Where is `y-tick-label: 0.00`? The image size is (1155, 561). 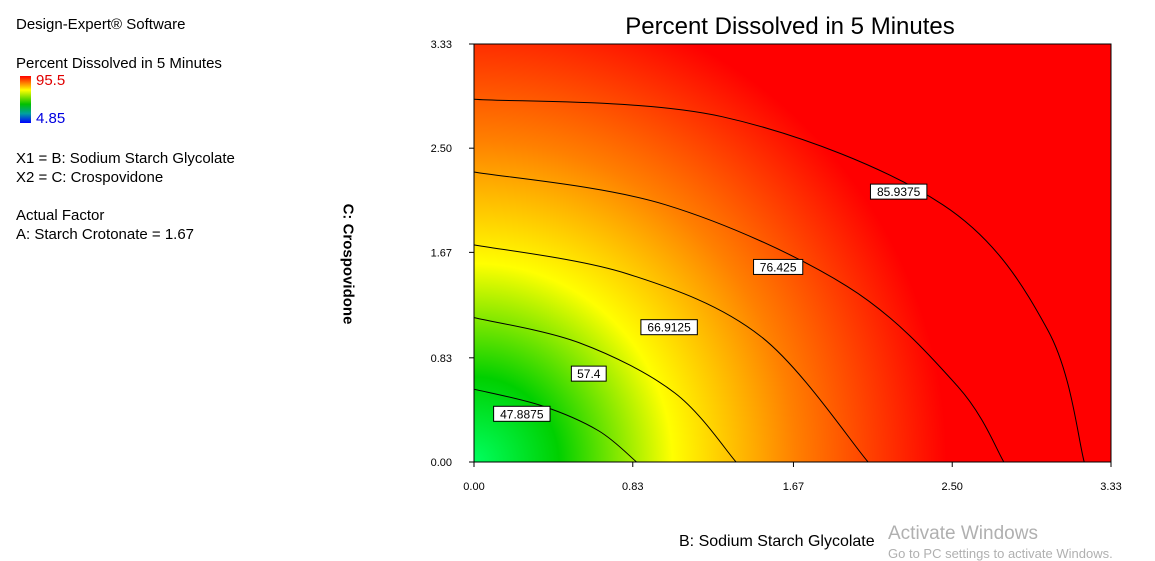
y-tick-label: 0.00 is located at coordinates (441, 463).